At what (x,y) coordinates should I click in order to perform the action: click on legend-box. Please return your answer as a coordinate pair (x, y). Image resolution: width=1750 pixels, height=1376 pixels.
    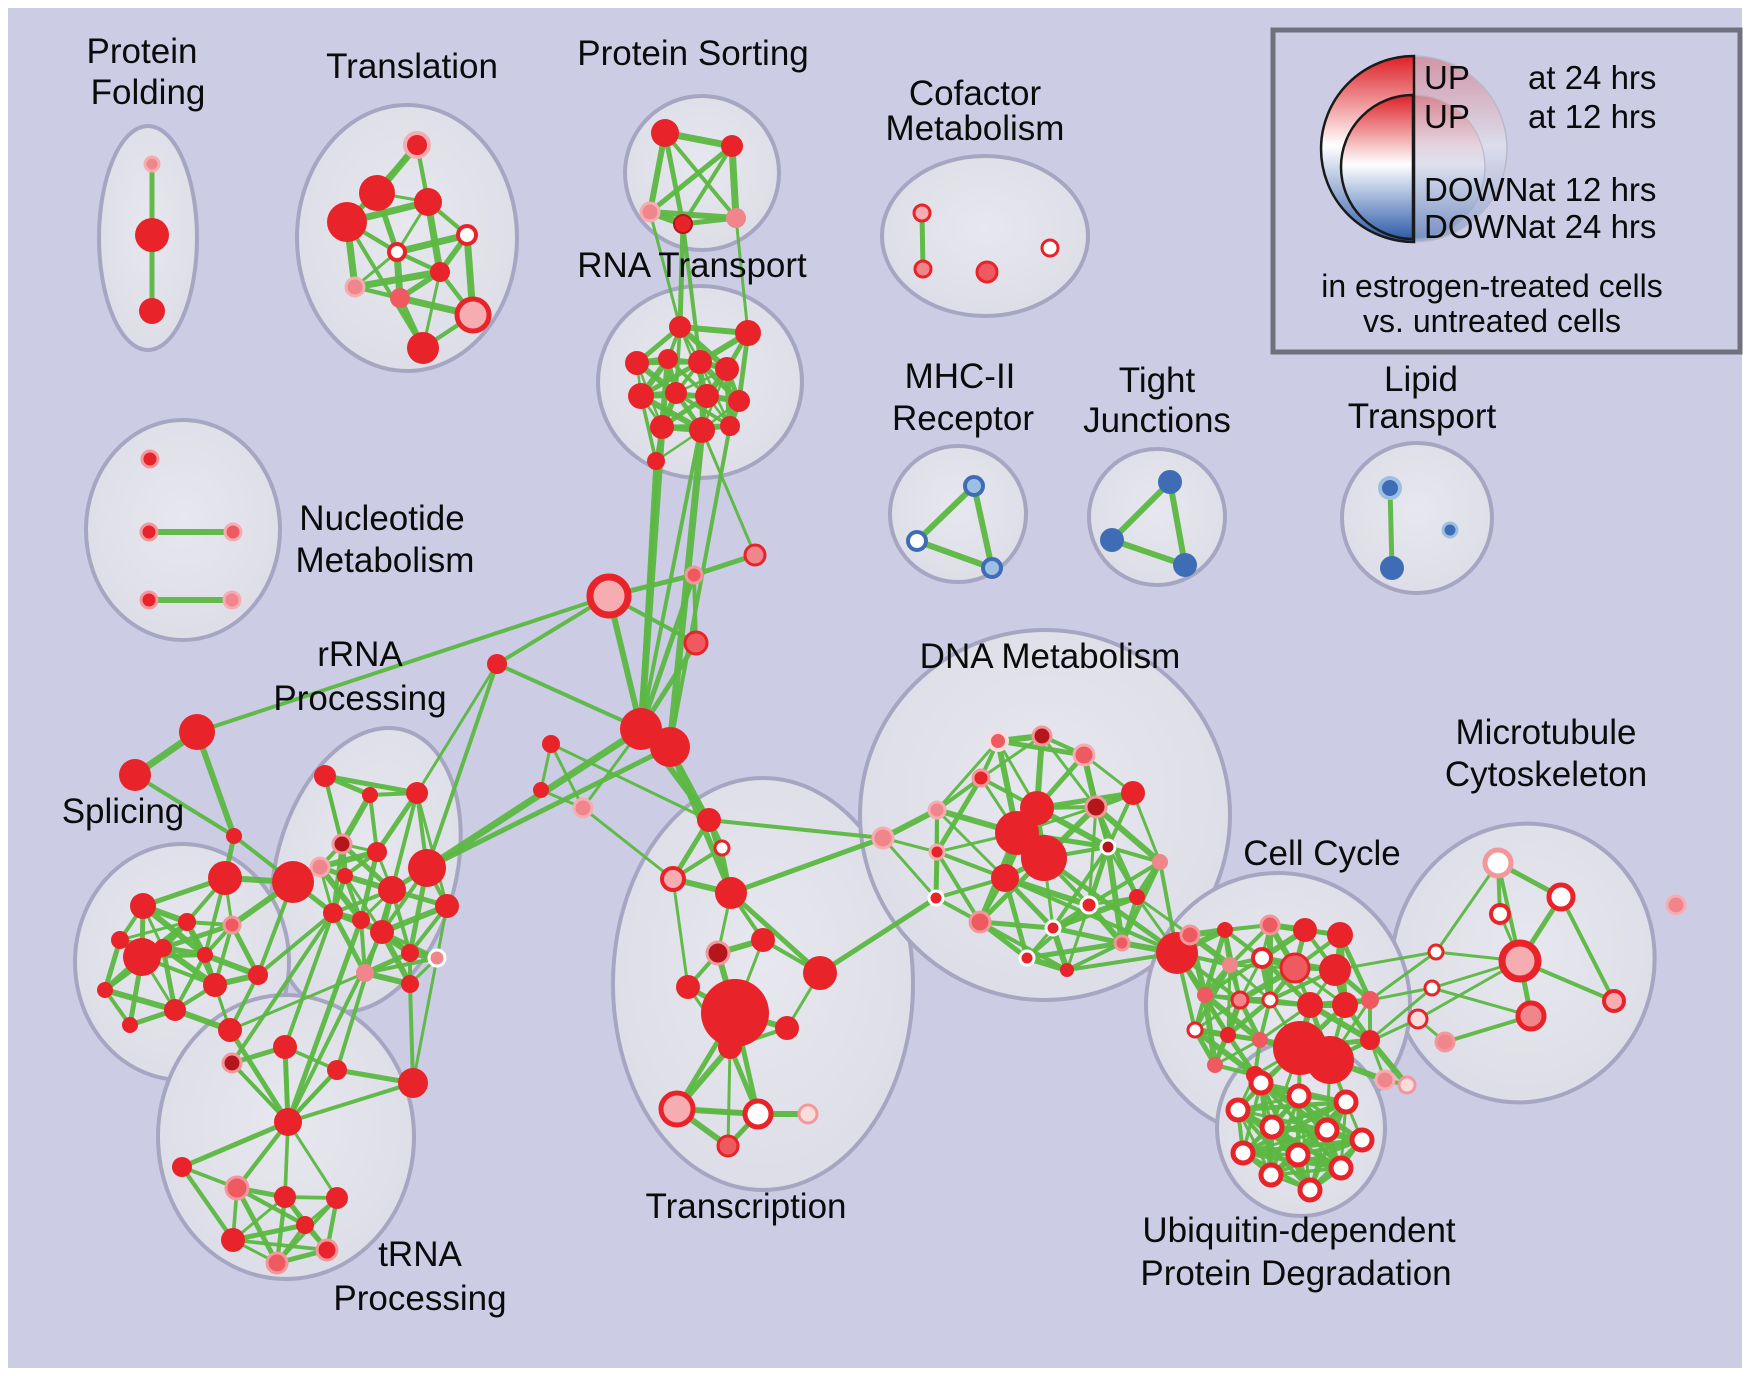
    Looking at the image, I should click on (1506, 191).